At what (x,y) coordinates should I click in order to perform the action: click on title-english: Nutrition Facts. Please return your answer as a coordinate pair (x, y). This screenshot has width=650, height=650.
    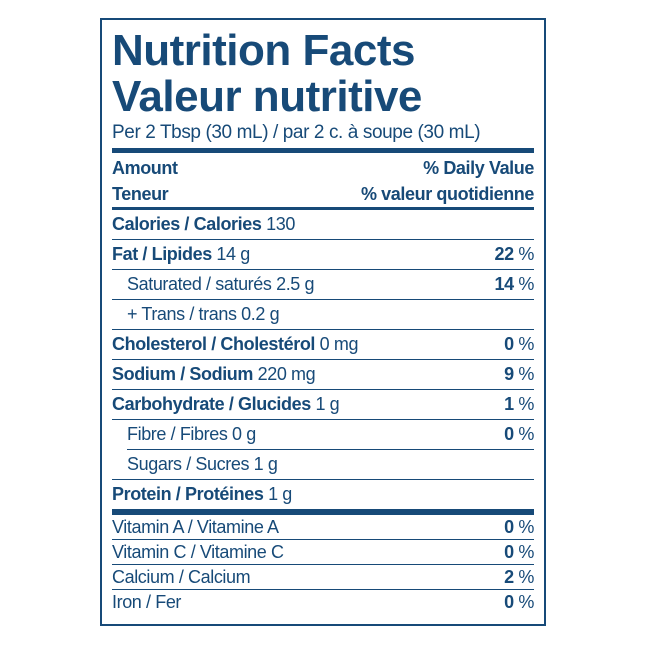
    Looking at the image, I should click on (263, 50).